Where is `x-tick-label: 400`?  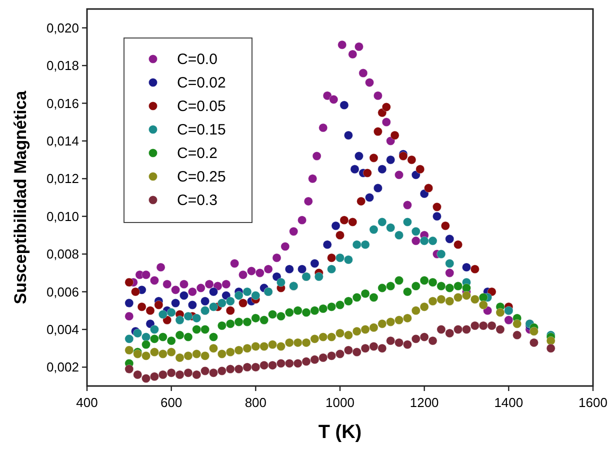 x-tick-label: 400 is located at coordinates (87, 402).